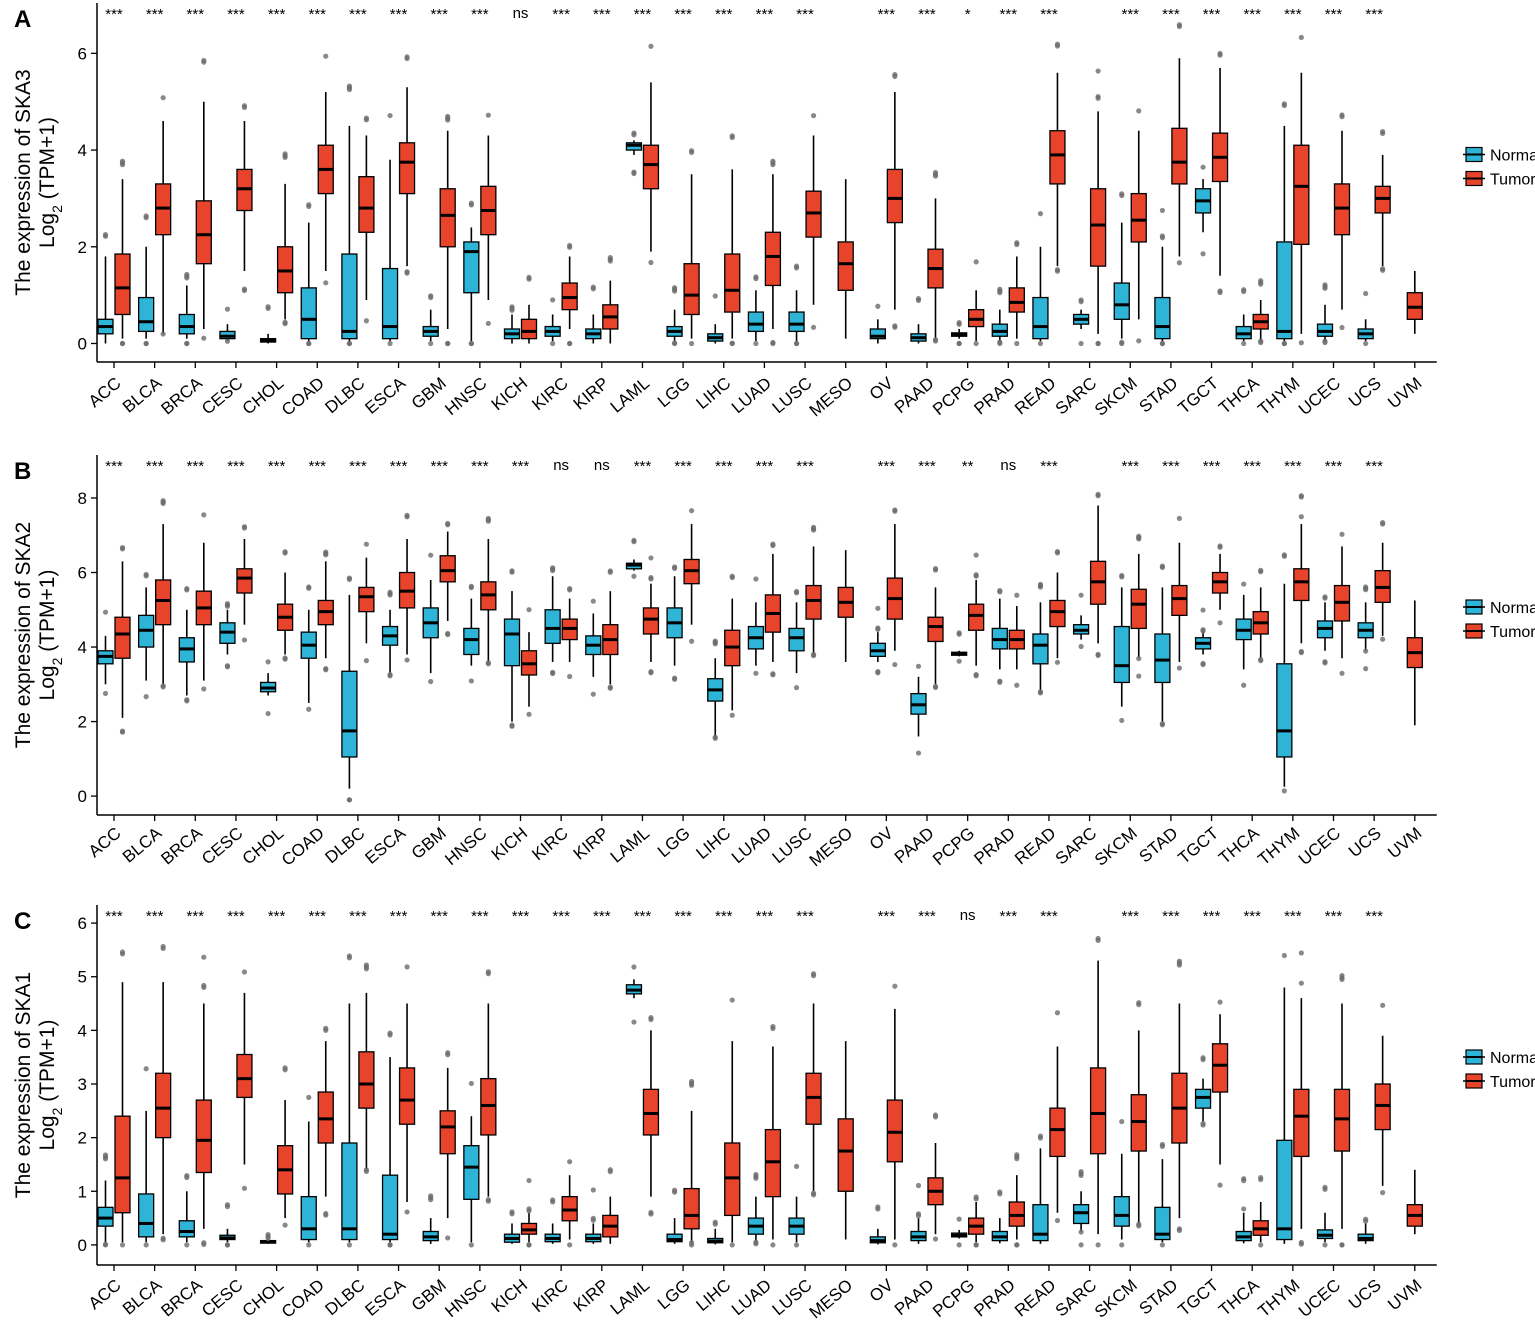  I want to click on x-tick-label: LIHC, so click(713, 843).